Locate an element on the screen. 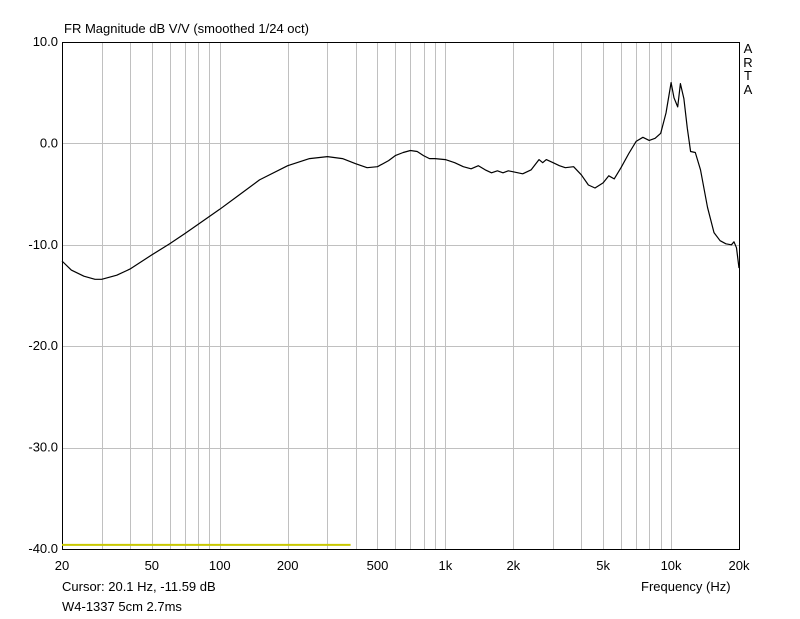  x-axis-label: Frequency (Hz) is located at coordinates (686, 586).